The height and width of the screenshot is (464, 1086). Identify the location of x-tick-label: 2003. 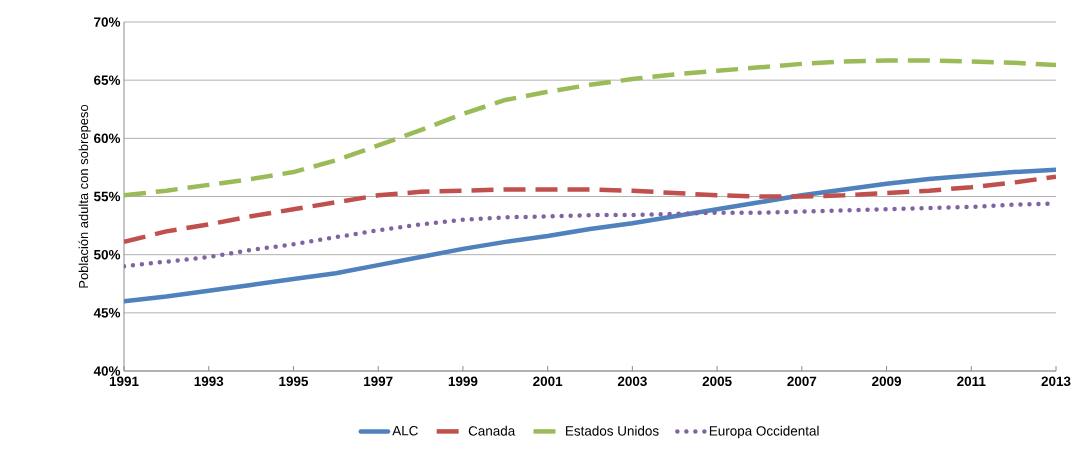
(632, 381).